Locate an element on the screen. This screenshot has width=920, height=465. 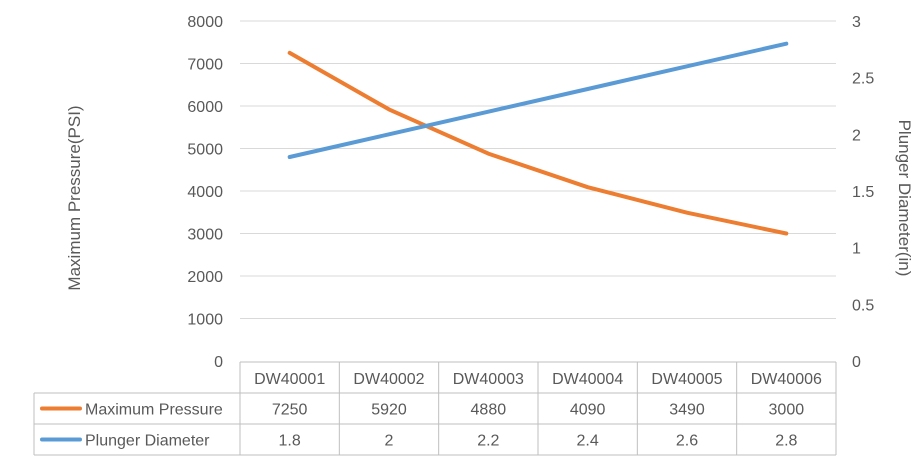
y-tick-label: 0 is located at coordinates (218, 362).